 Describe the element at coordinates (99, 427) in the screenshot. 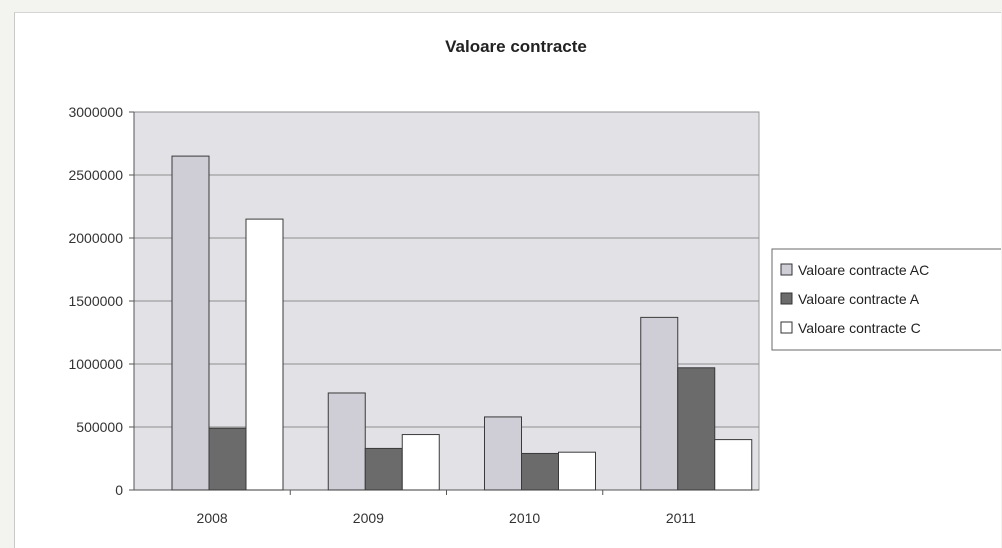

I see `y-tick-label: 500000` at that location.